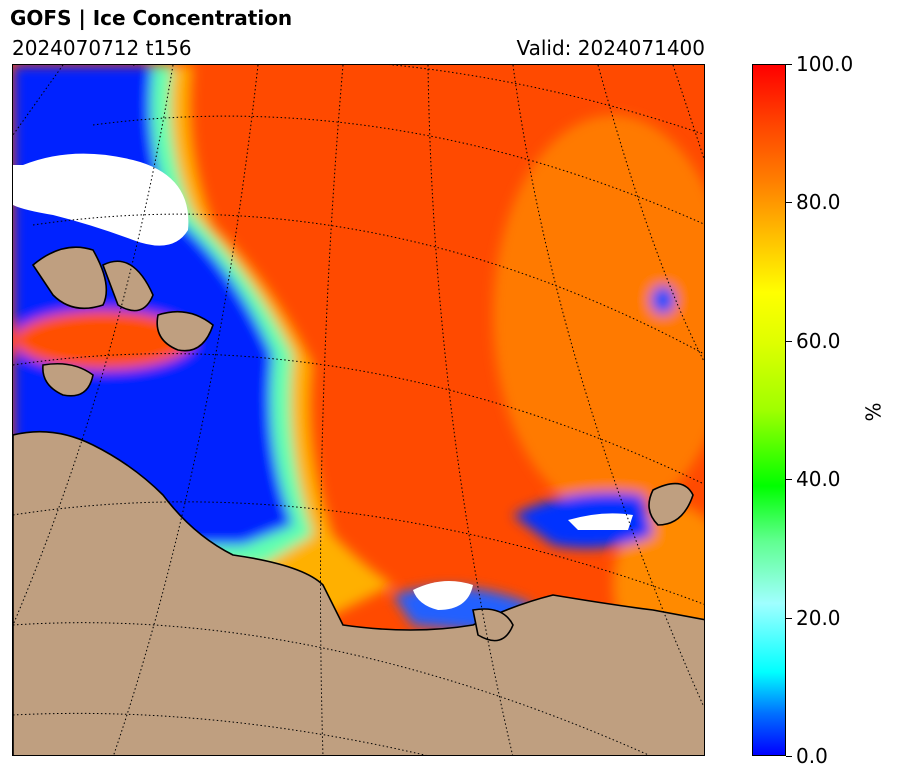 Image resolution: width=897 pixels, height=781 pixels. What do you see at coordinates (818, 340) in the screenshot?
I see `colorbar-tick-label: 60.0` at bounding box center [818, 340].